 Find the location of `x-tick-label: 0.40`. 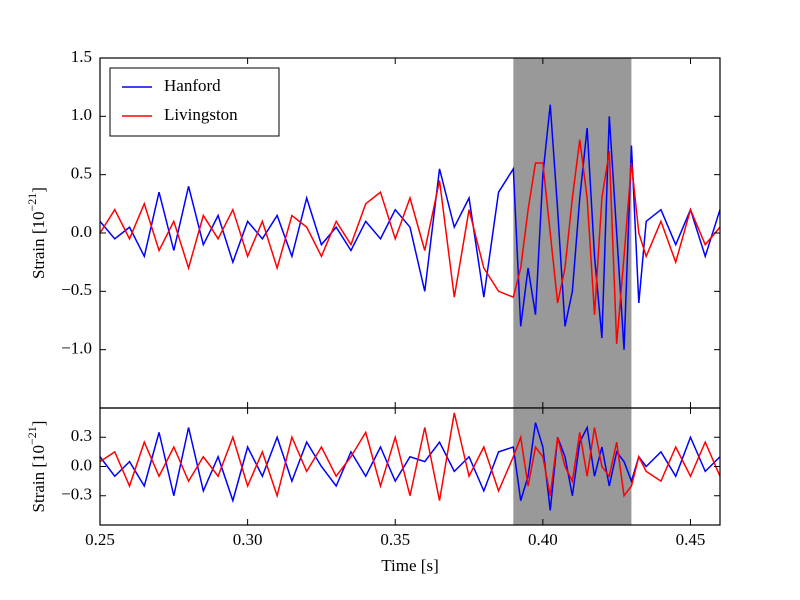

x-tick-label: 0.40 is located at coordinates (543, 539).